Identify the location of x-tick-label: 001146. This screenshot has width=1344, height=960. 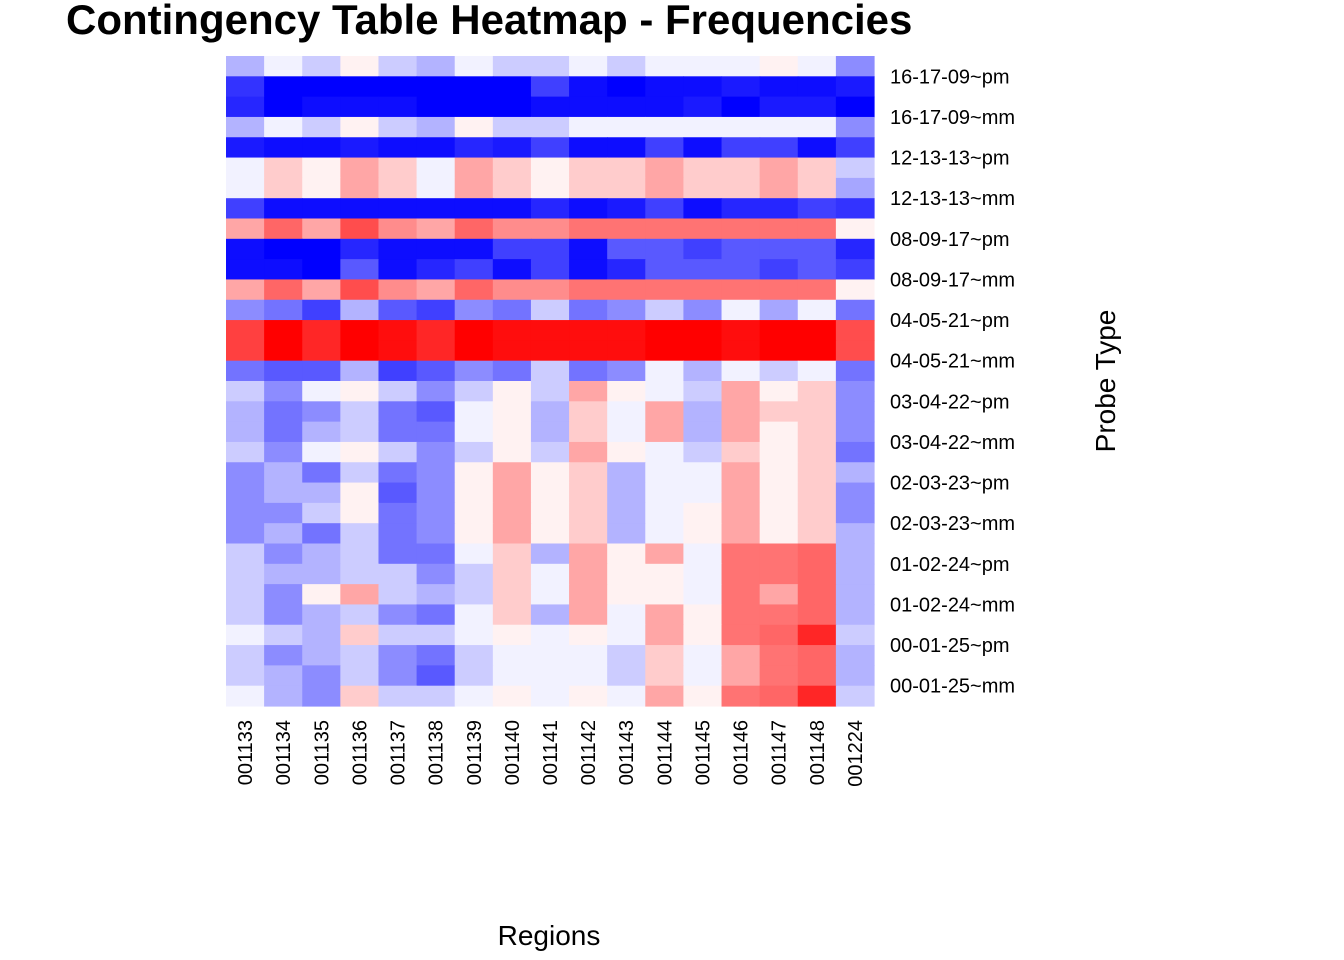
(742, 752).